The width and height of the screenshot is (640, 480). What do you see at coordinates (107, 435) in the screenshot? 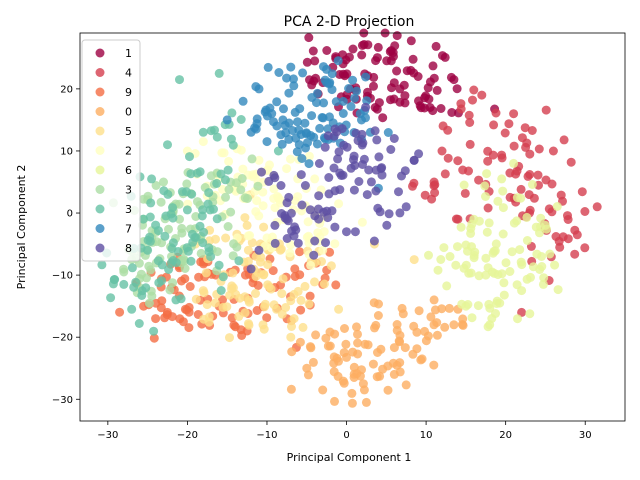
I see `x-tick-label: −30` at bounding box center [107, 435].